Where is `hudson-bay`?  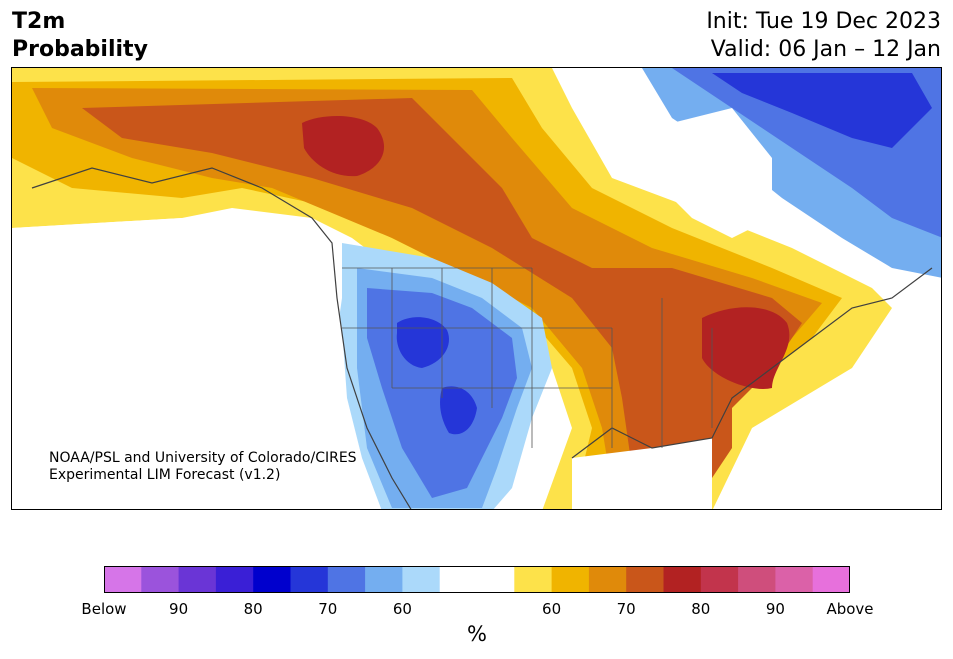 hudson-bay is located at coordinates (712, 173).